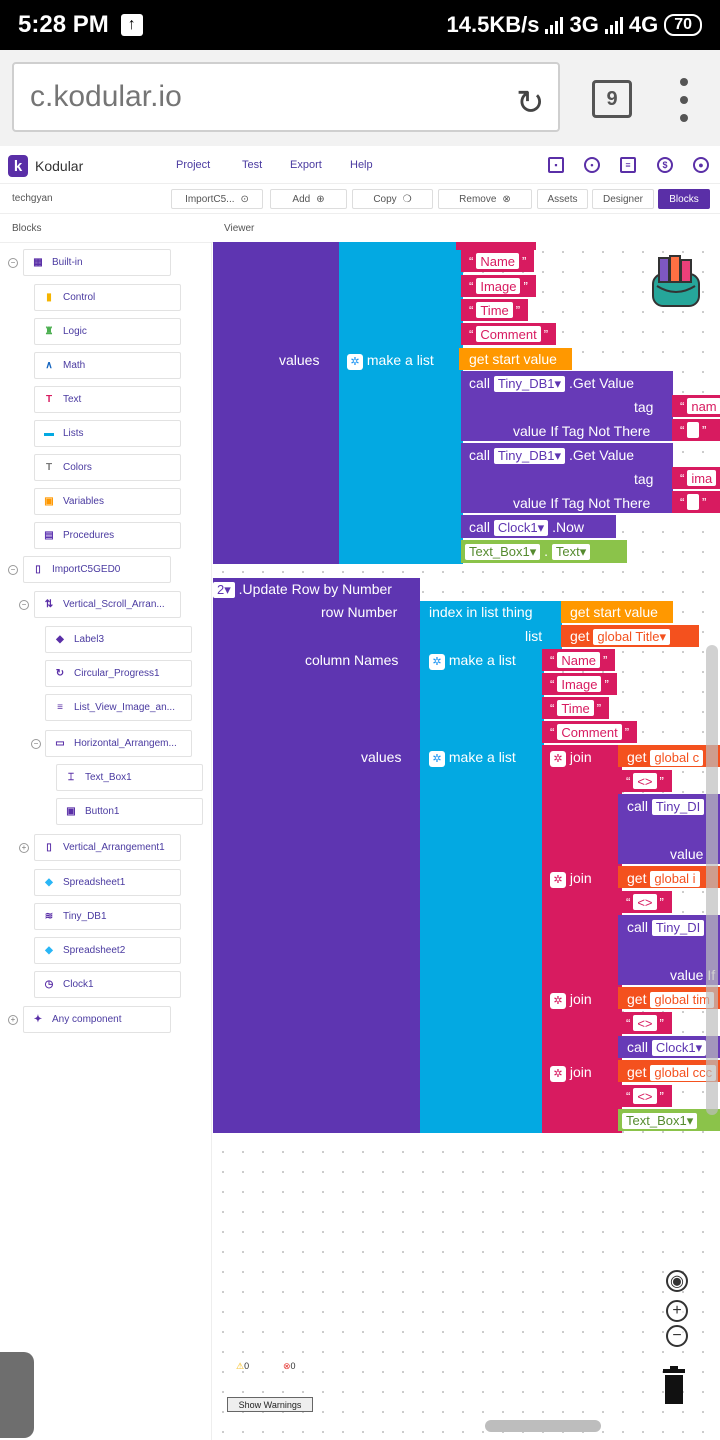 The width and height of the screenshot is (720, 1440). What do you see at coordinates (252, 165) in the screenshot?
I see `menu-test: Test` at bounding box center [252, 165].